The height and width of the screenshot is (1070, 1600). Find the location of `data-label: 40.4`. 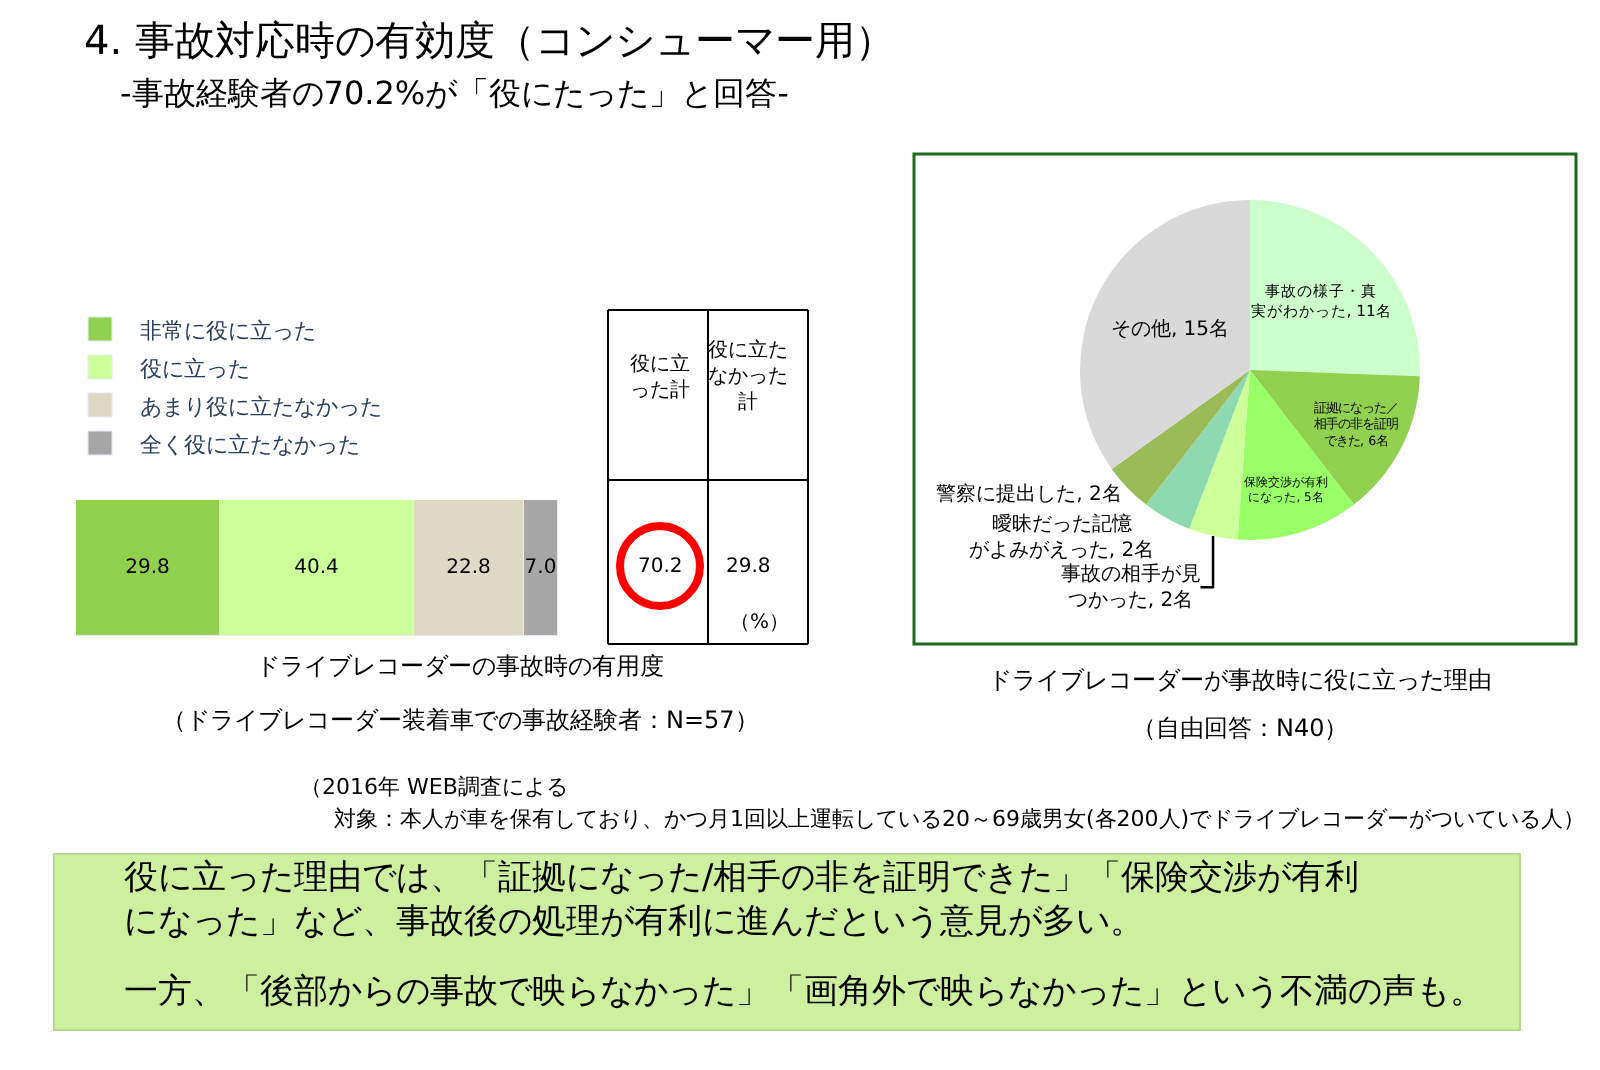

data-label: 40.4 is located at coordinates (316, 567).